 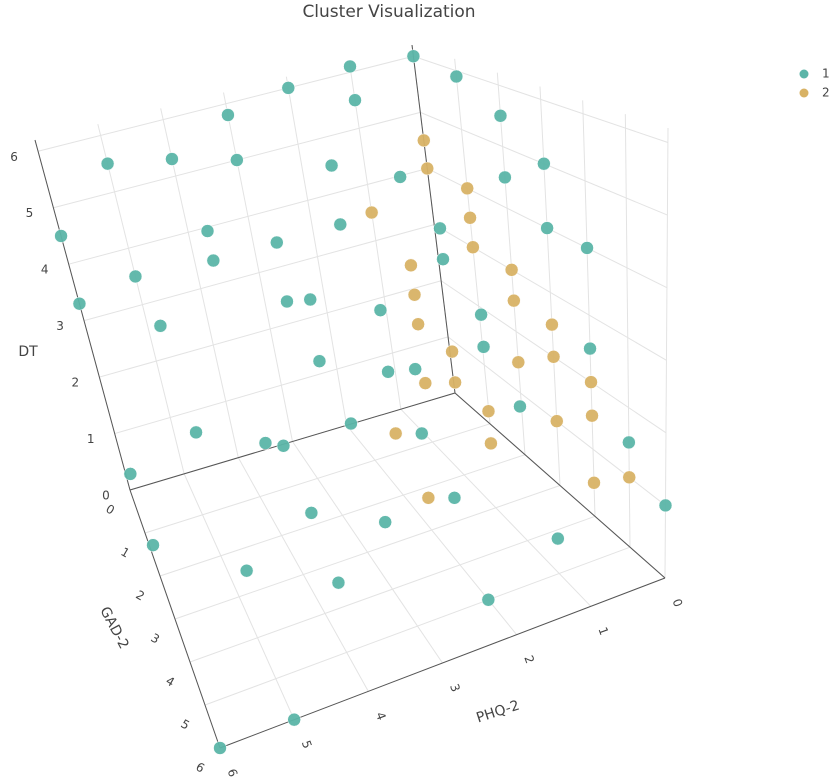 I want to click on z-tick-label: 3, so click(x=60, y=326).